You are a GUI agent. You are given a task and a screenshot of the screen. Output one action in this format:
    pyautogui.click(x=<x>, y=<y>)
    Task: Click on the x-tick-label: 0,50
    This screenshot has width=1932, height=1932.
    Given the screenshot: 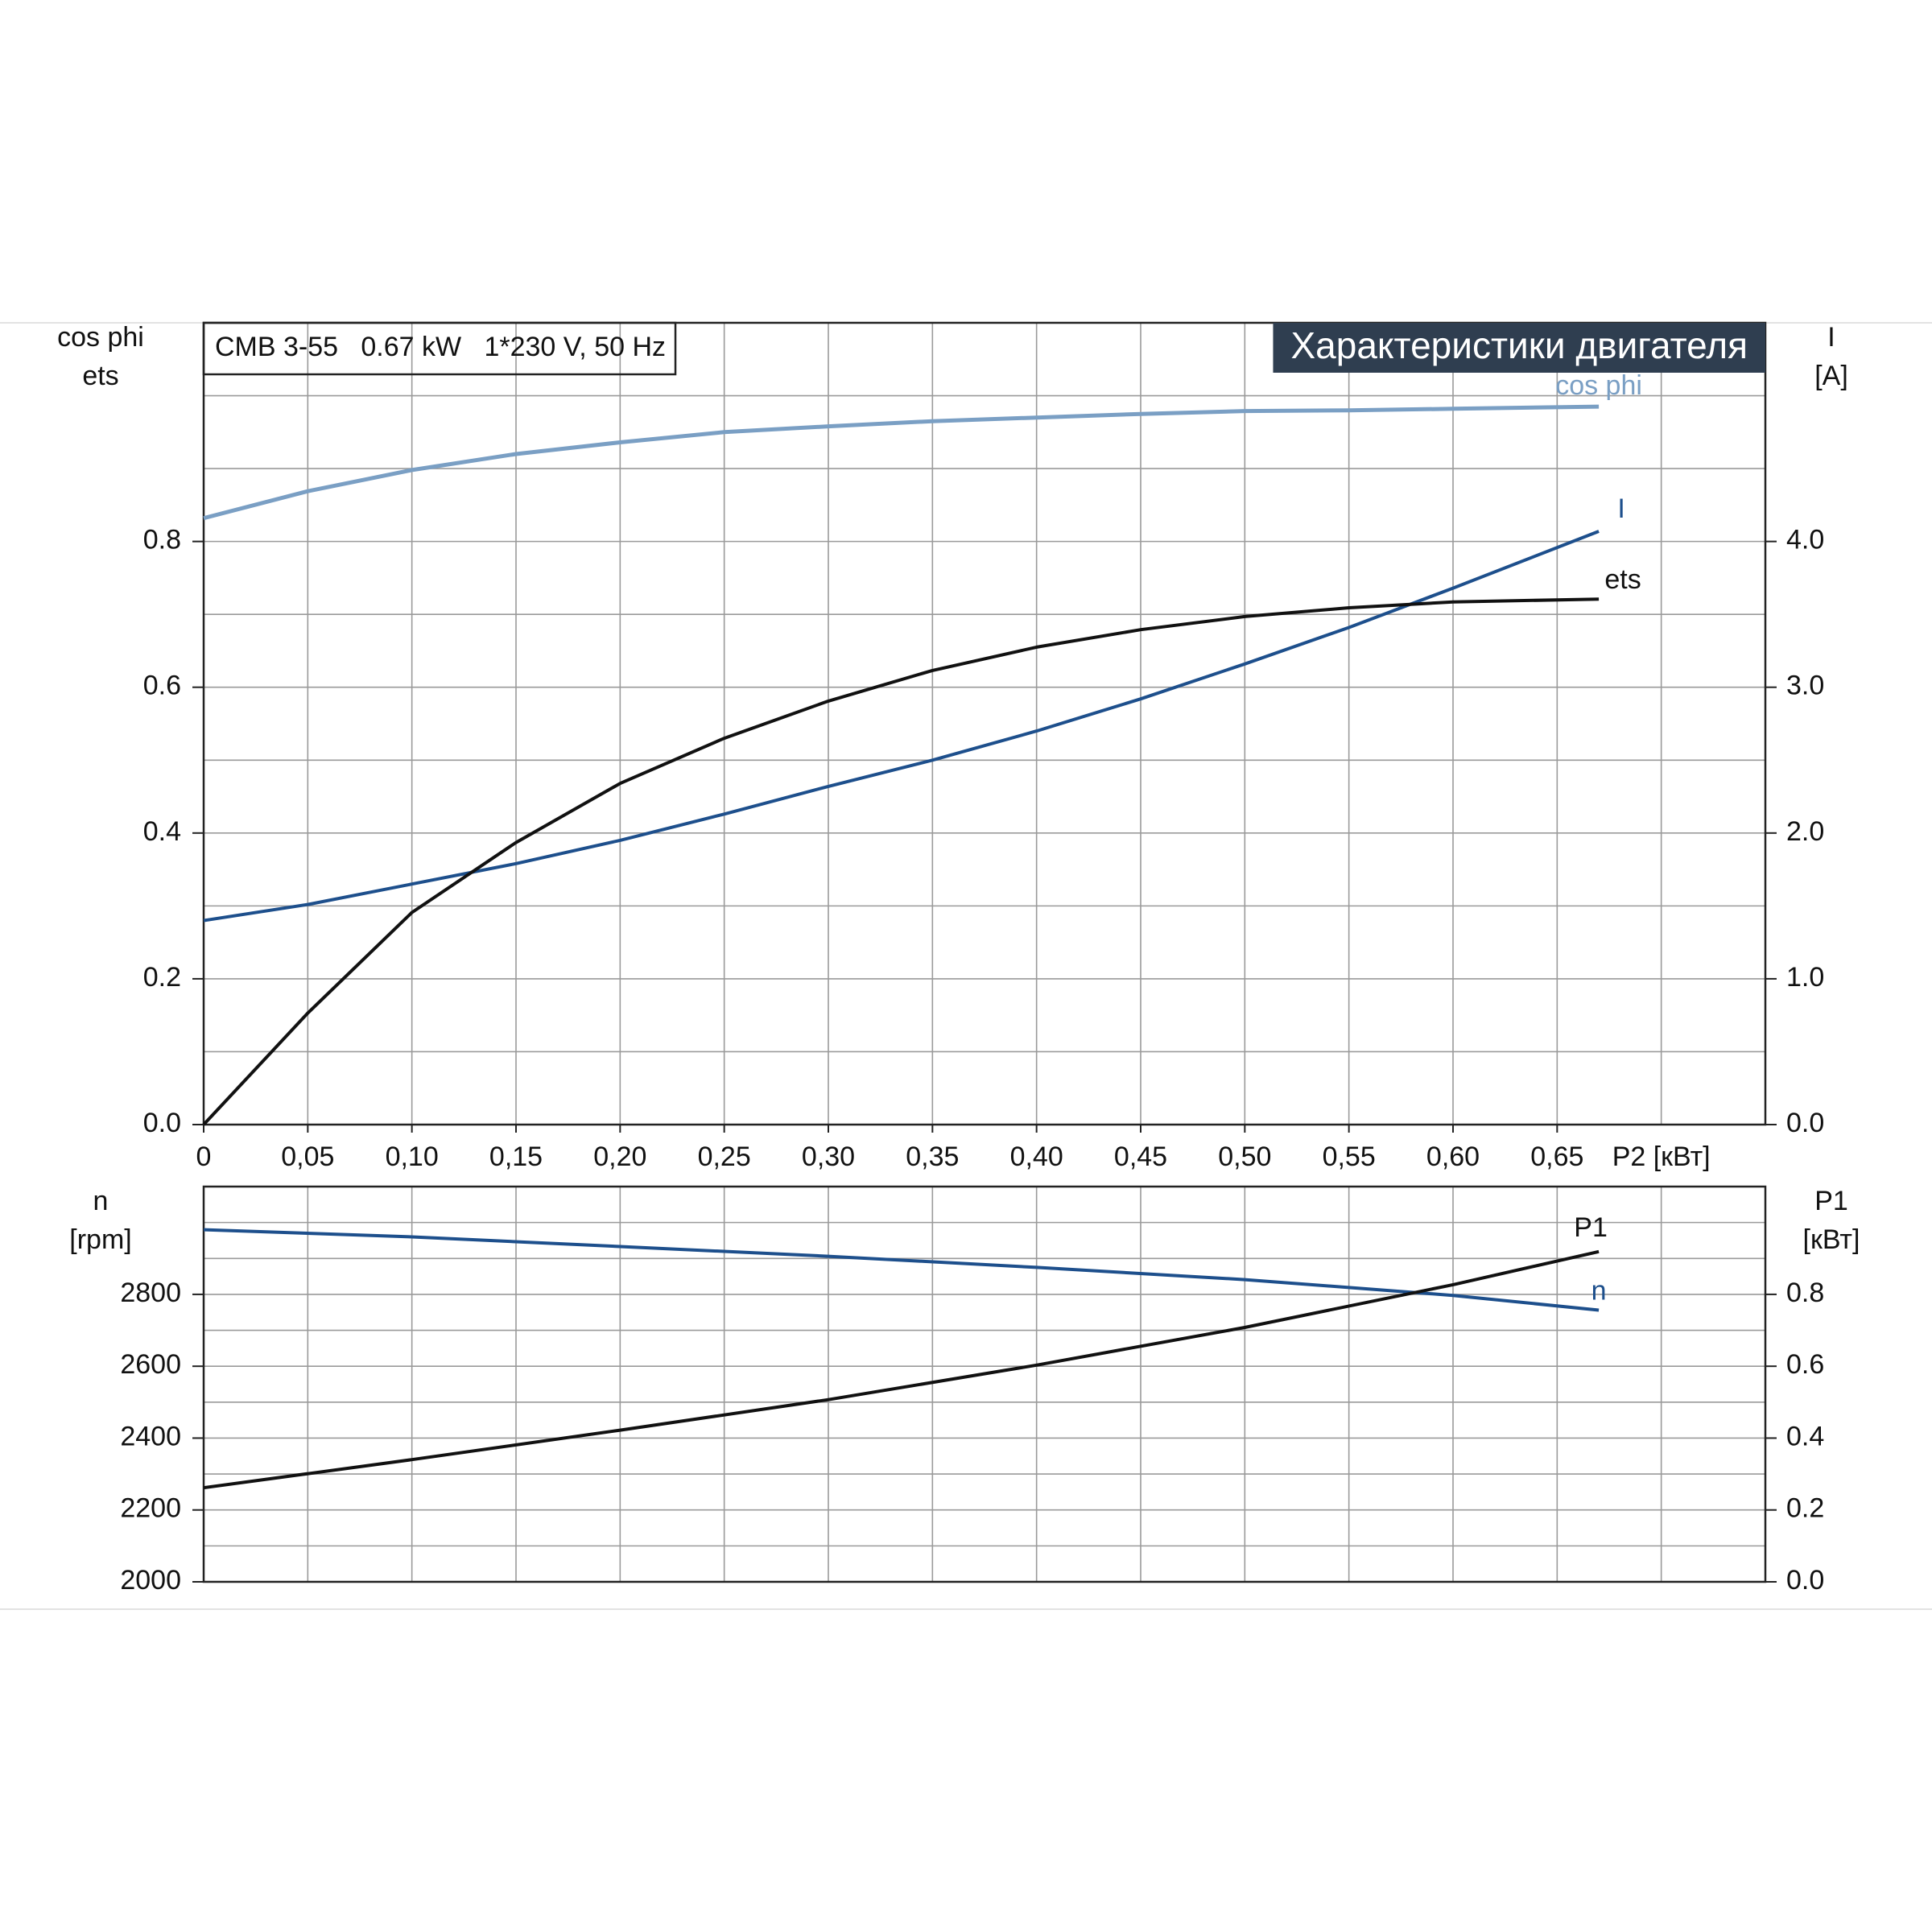 What is the action you would take?
    pyautogui.click(x=1244, y=1156)
    